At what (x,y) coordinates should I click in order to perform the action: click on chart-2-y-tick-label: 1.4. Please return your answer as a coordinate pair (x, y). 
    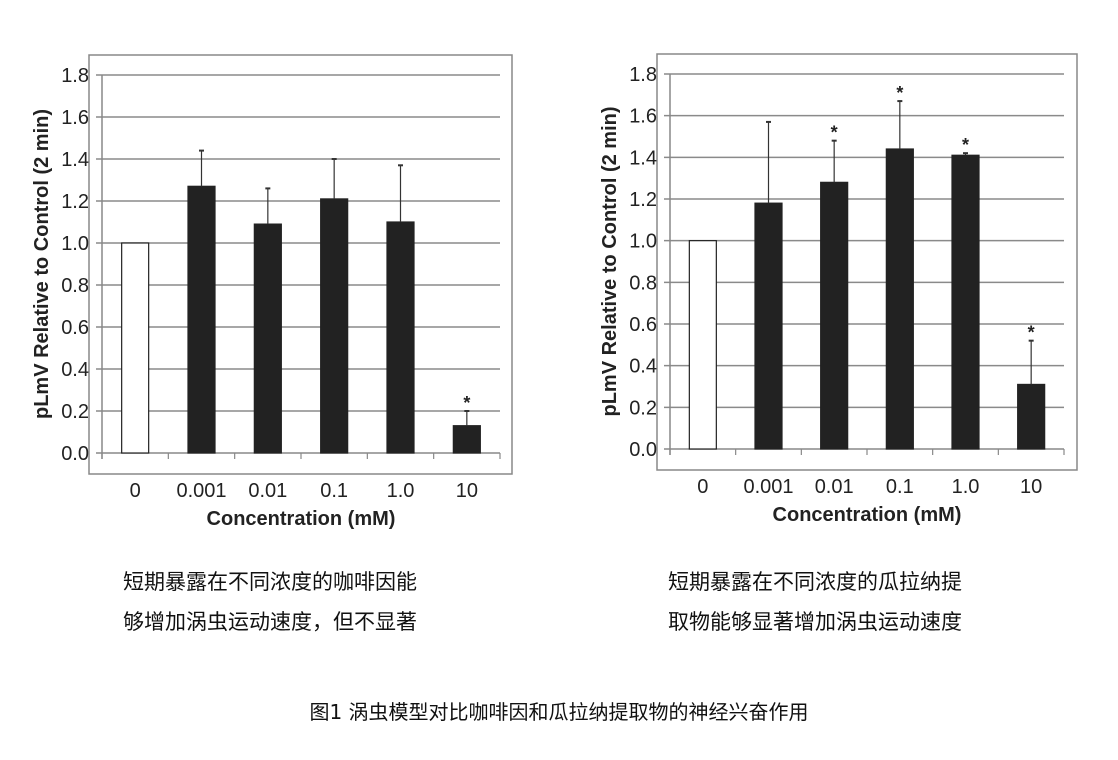
    Looking at the image, I should click on (643, 158).